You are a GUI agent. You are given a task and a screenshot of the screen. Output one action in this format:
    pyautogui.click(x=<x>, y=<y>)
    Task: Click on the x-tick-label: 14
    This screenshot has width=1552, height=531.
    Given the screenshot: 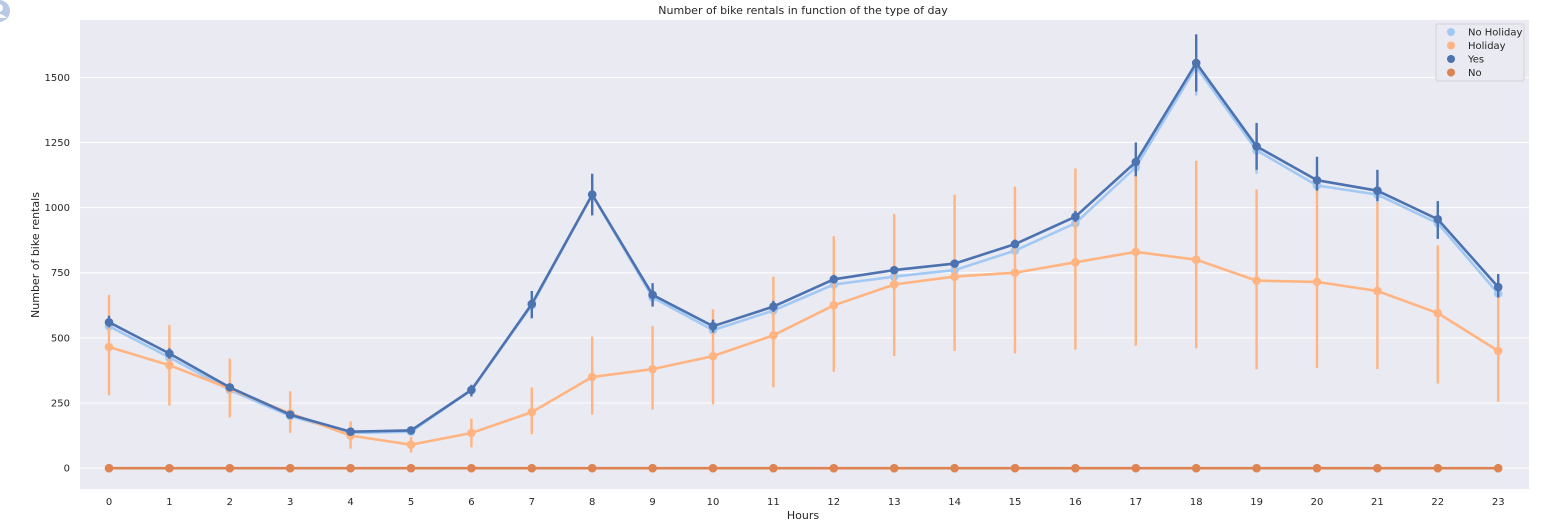 What is the action you would take?
    pyautogui.click(x=954, y=502)
    